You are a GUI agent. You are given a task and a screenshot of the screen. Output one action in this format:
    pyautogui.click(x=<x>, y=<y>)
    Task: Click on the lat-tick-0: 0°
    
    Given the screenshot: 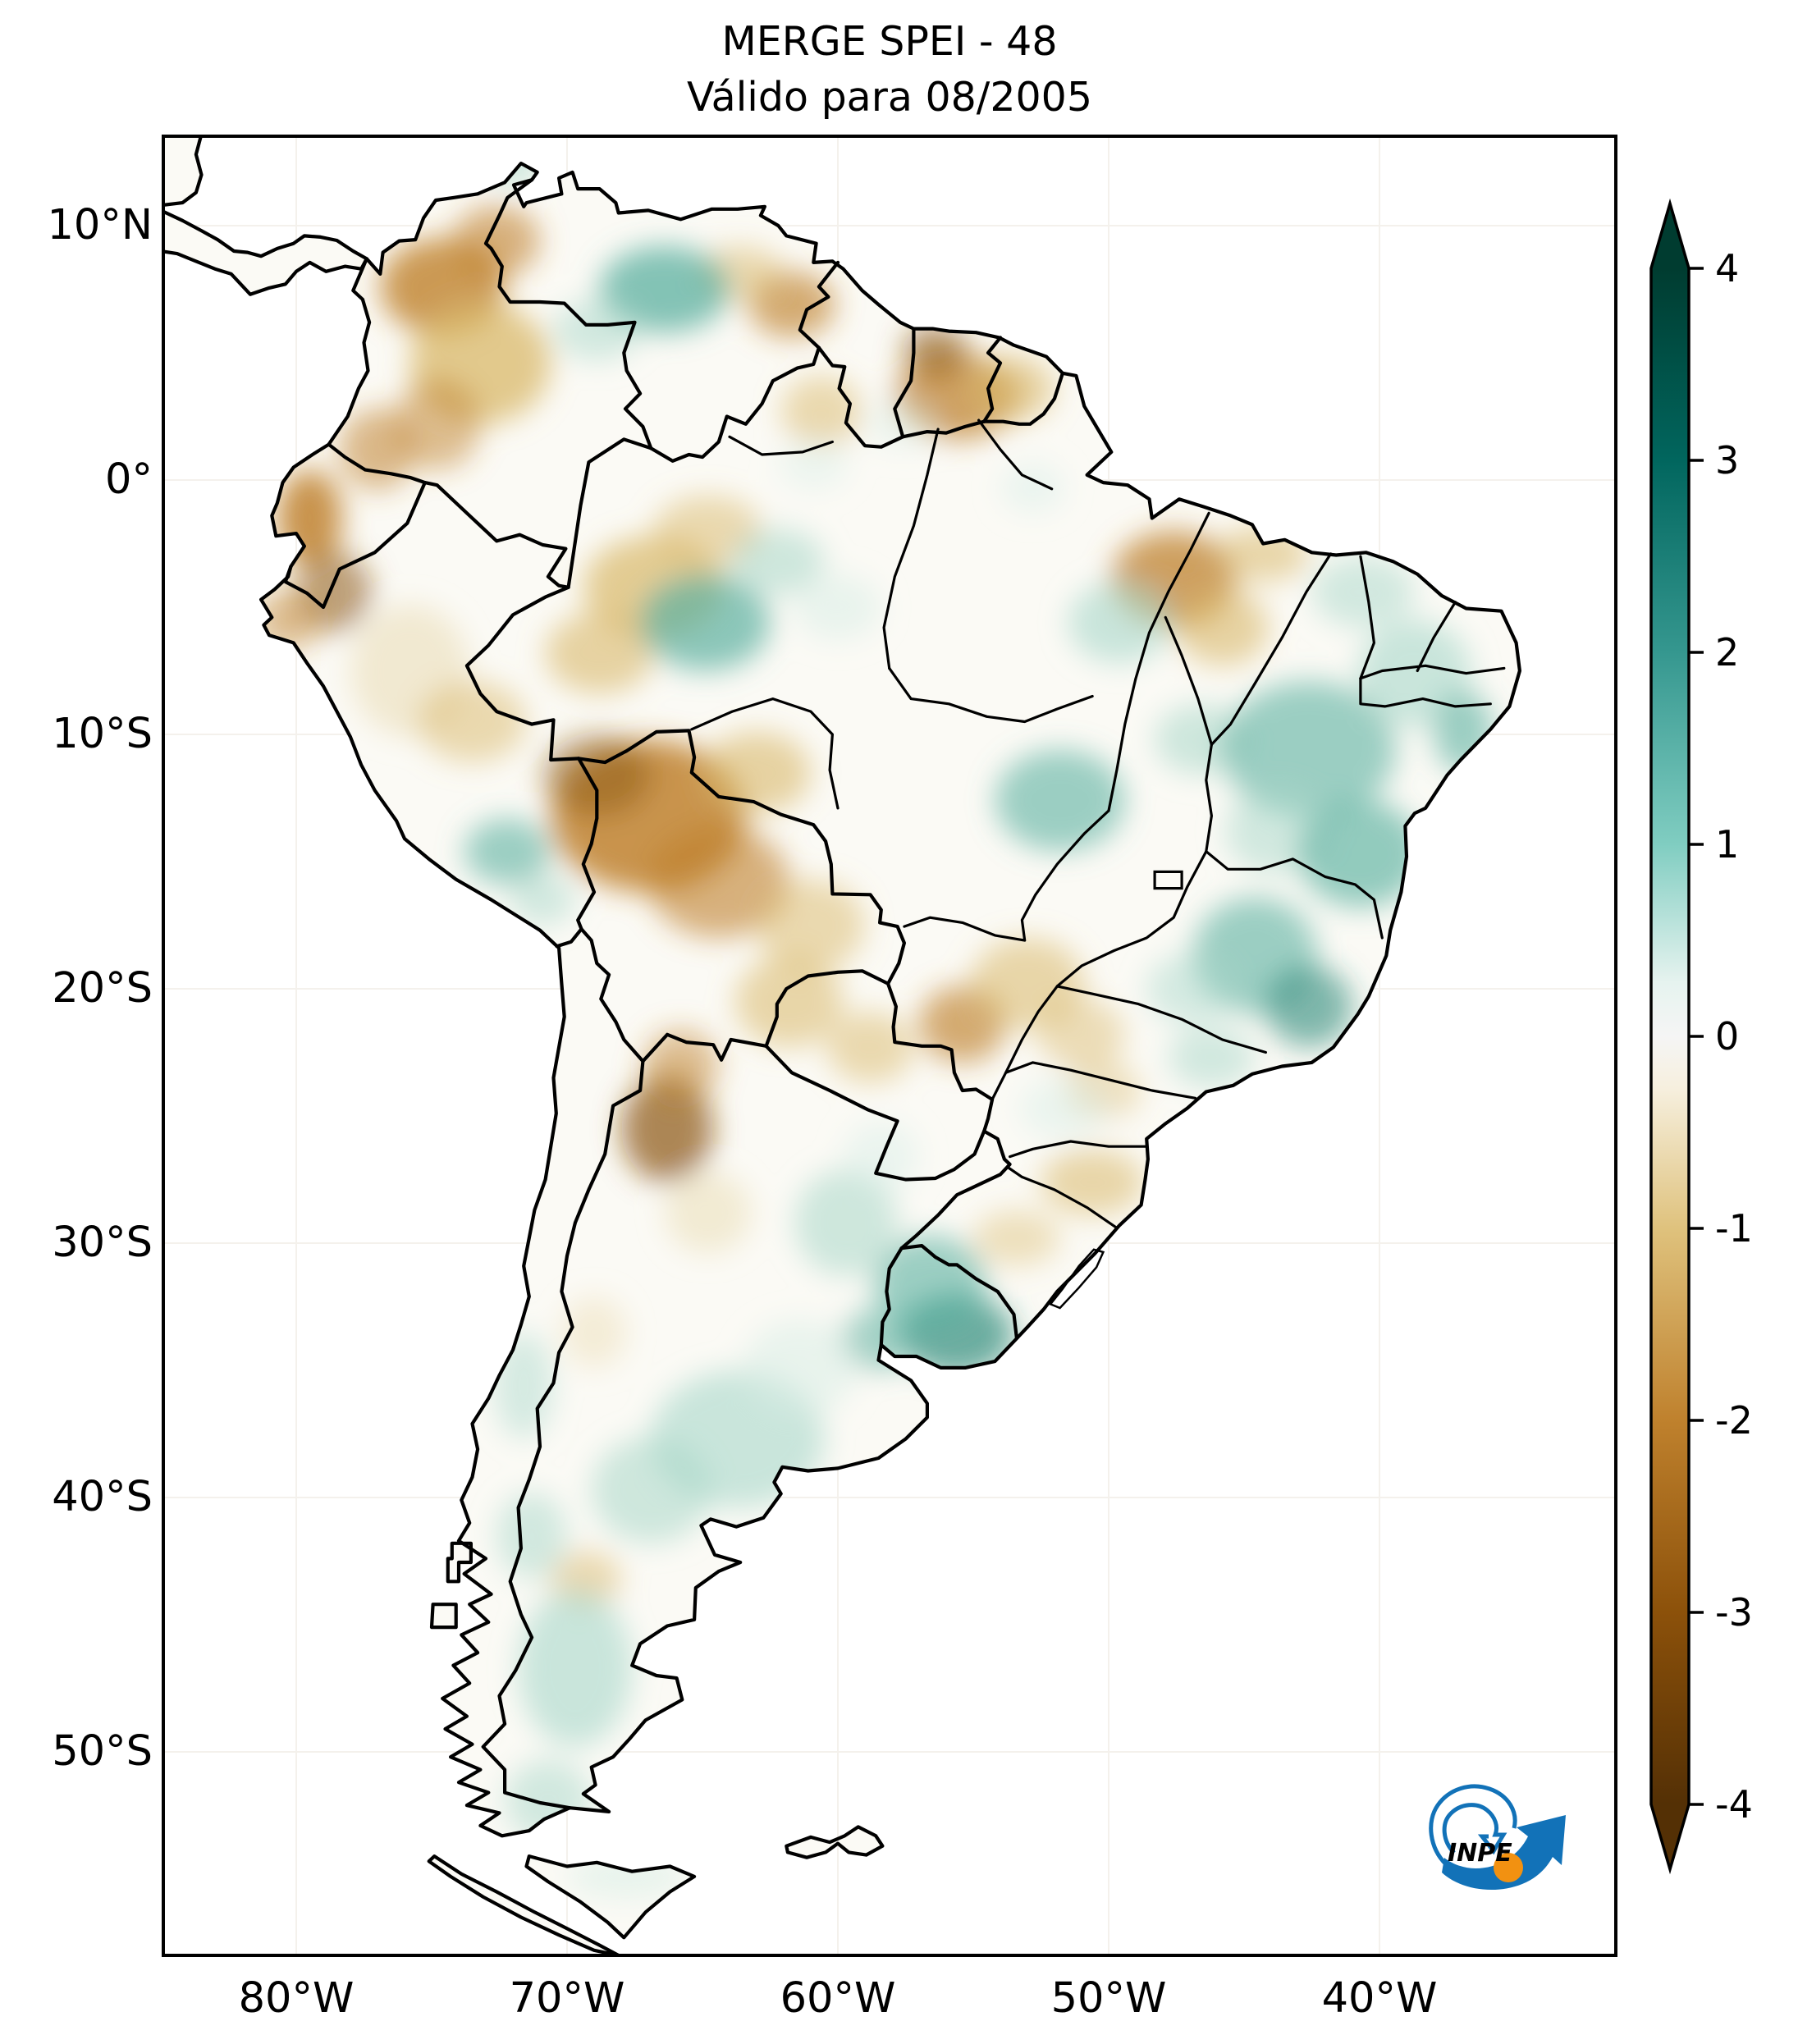 What is the action you would take?
    pyautogui.click(x=129, y=479)
    